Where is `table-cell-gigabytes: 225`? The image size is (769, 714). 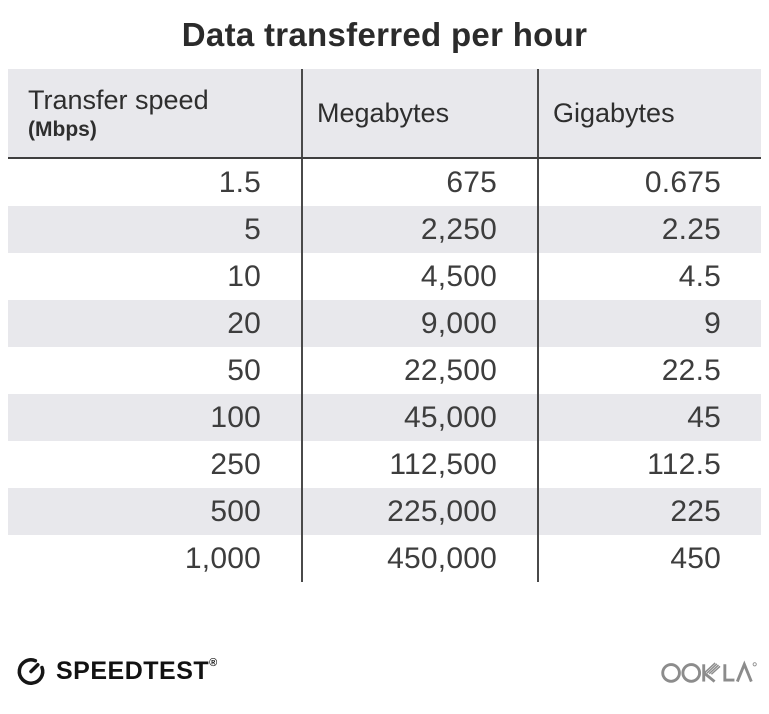
table-cell-gigabytes: 225 is located at coordinates (649, 511).